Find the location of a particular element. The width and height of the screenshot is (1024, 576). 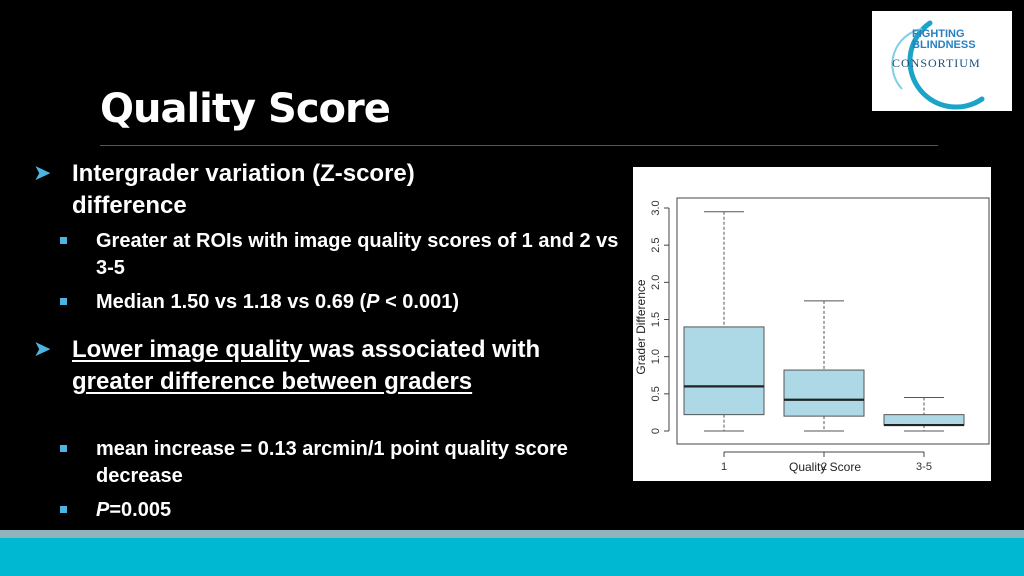

x-axis: 1 2 3-5 is located at coordinates (826, 462).